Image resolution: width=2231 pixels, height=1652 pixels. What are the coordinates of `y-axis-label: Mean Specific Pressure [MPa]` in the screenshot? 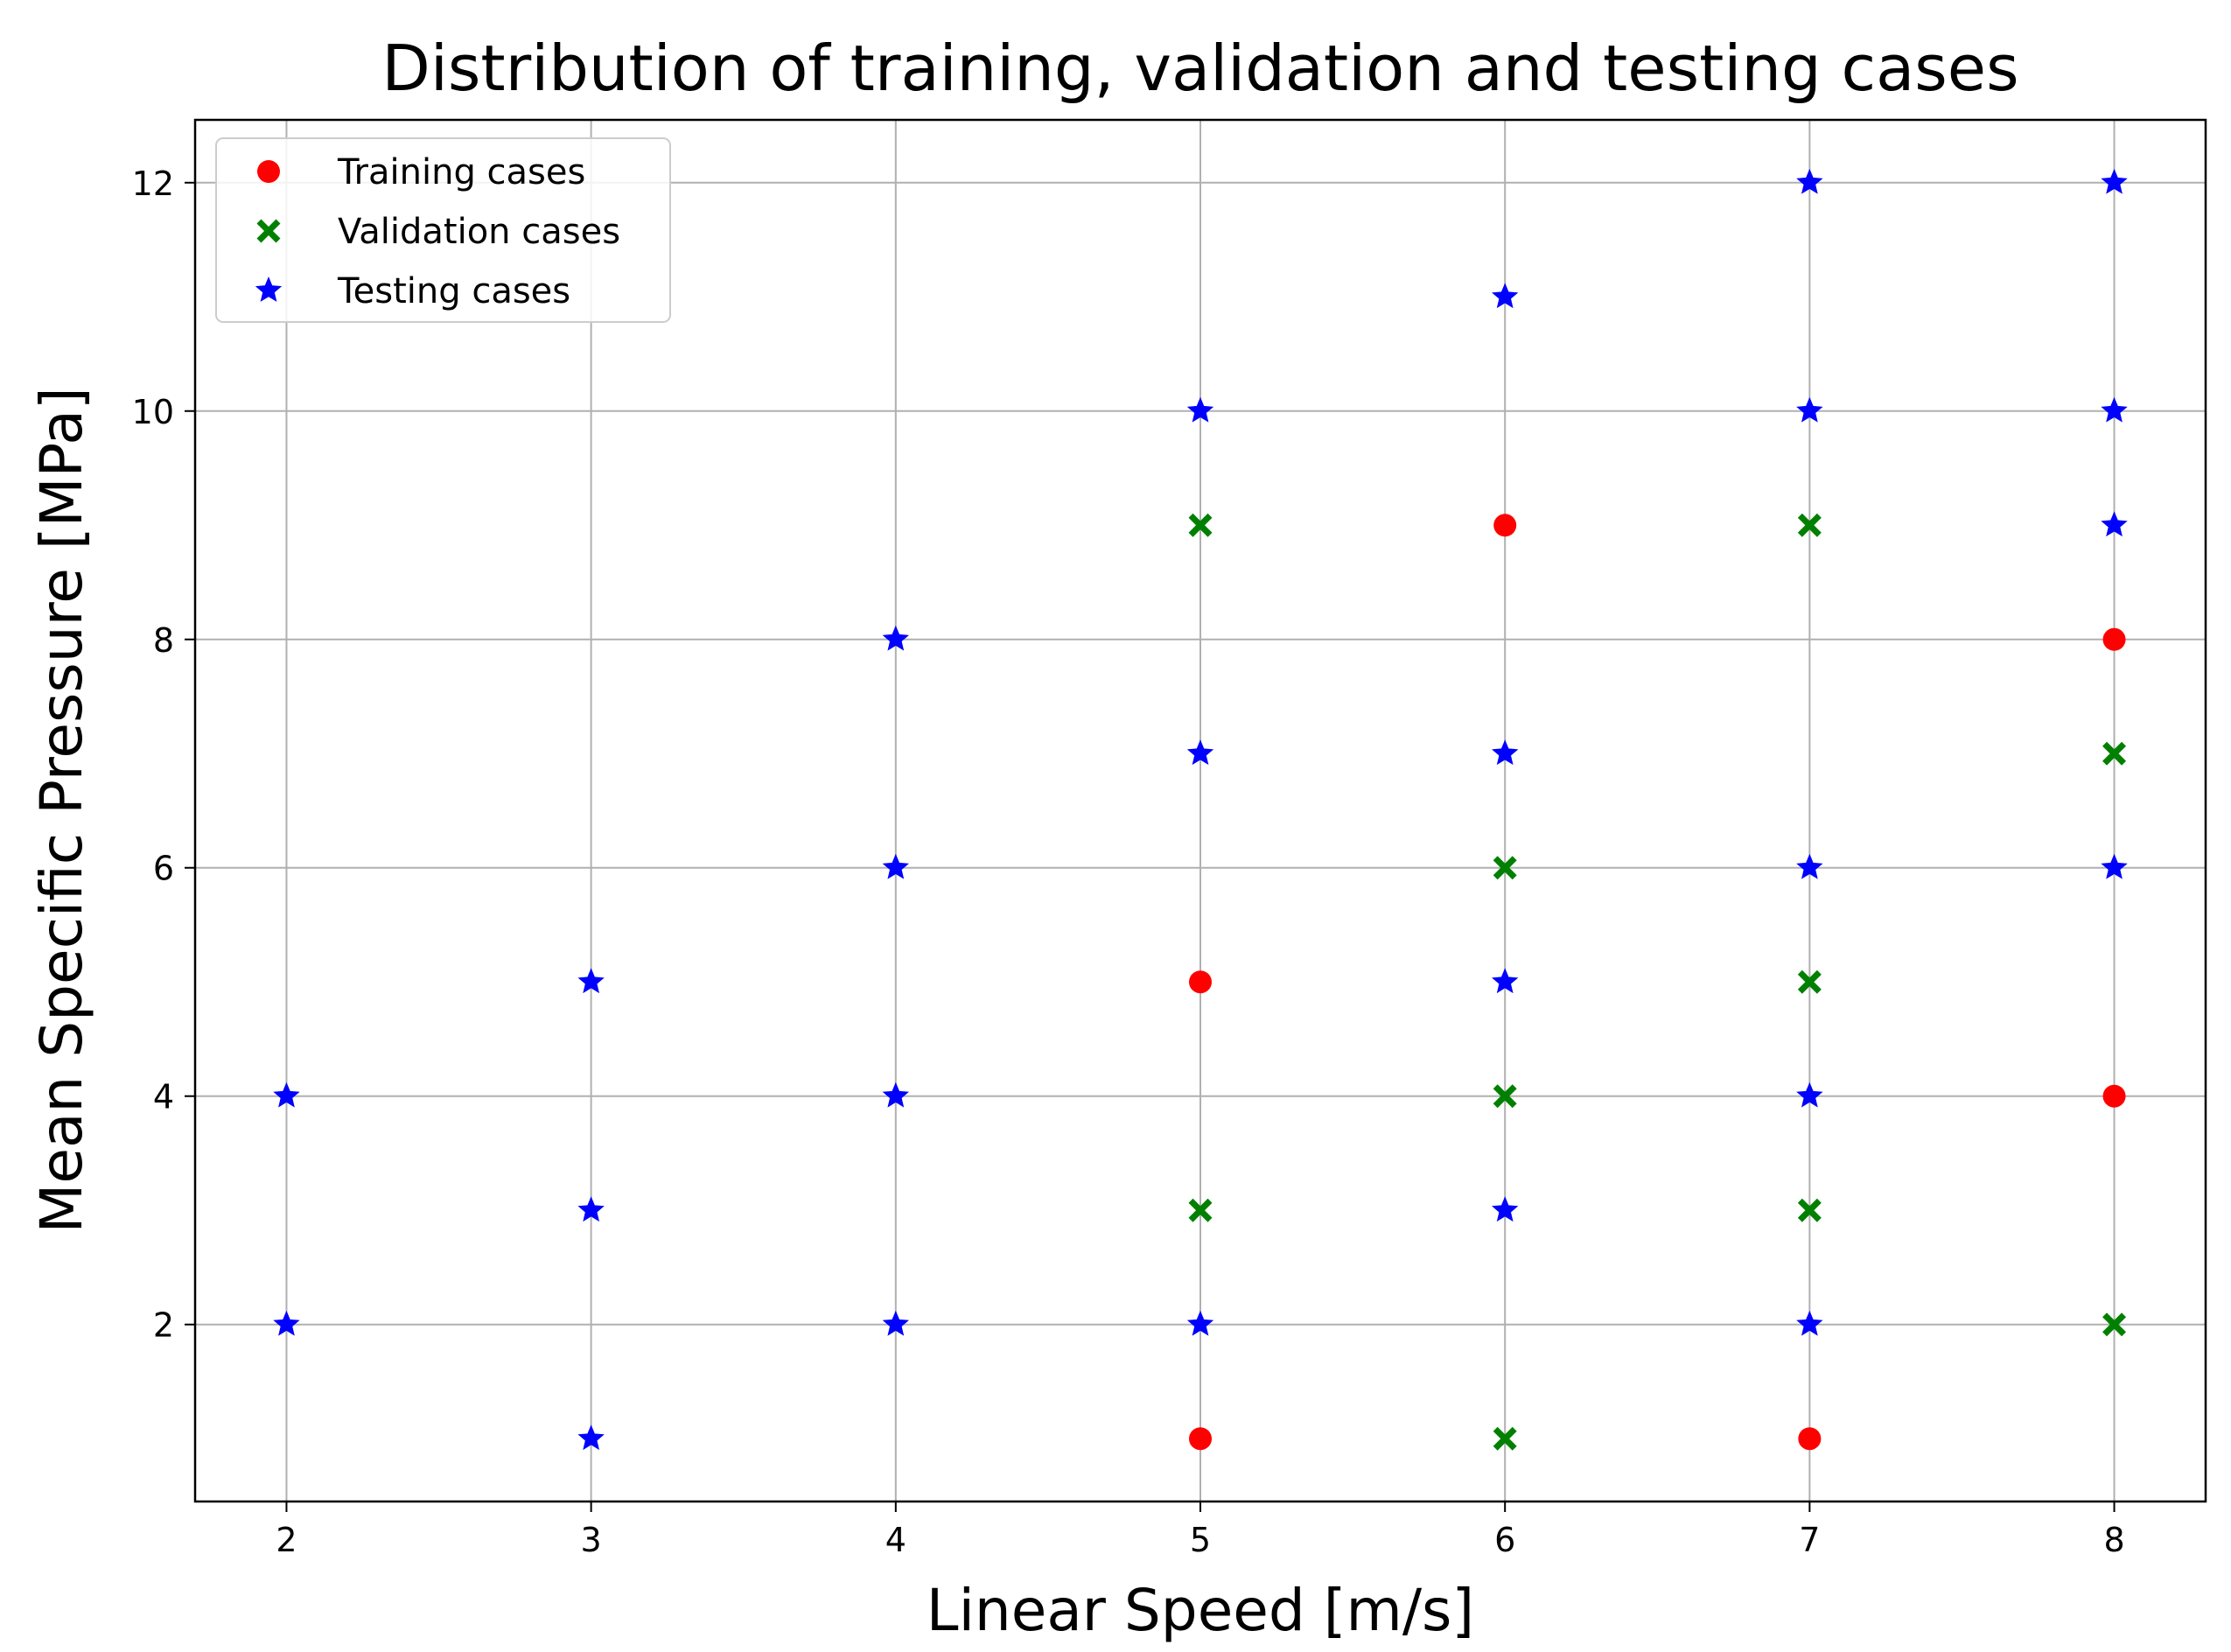 It's located at (61, 810).